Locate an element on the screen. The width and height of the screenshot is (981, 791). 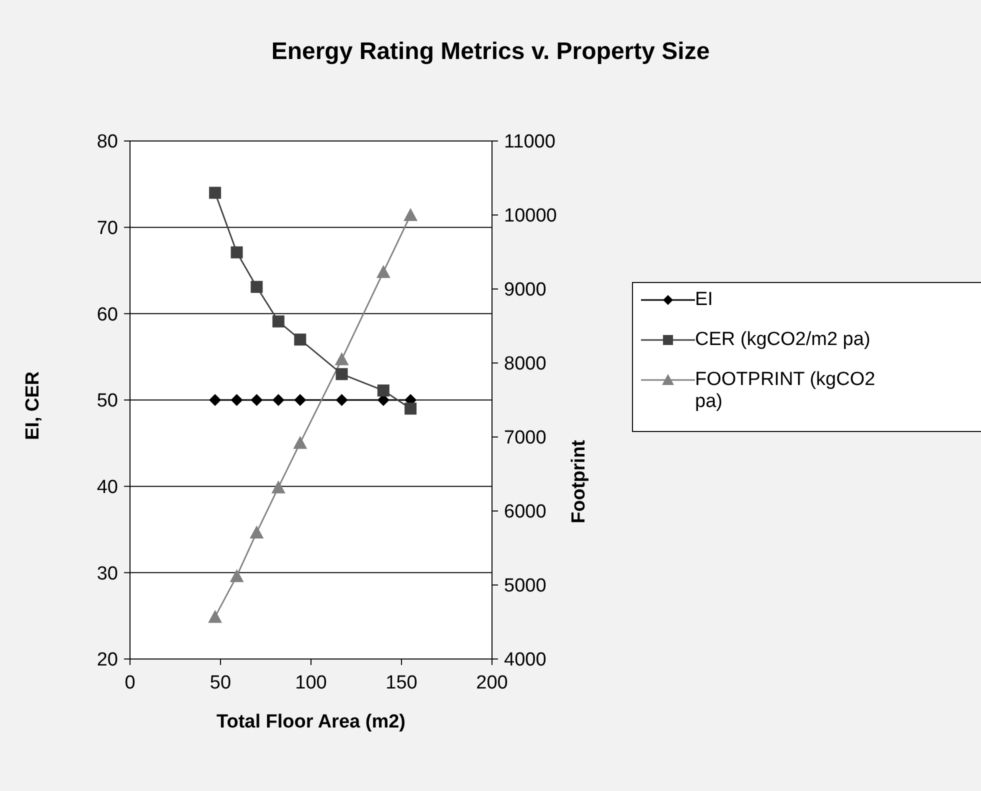
x-axis-title: Total Floor Area (m2) is located at coordinates (311, 721).